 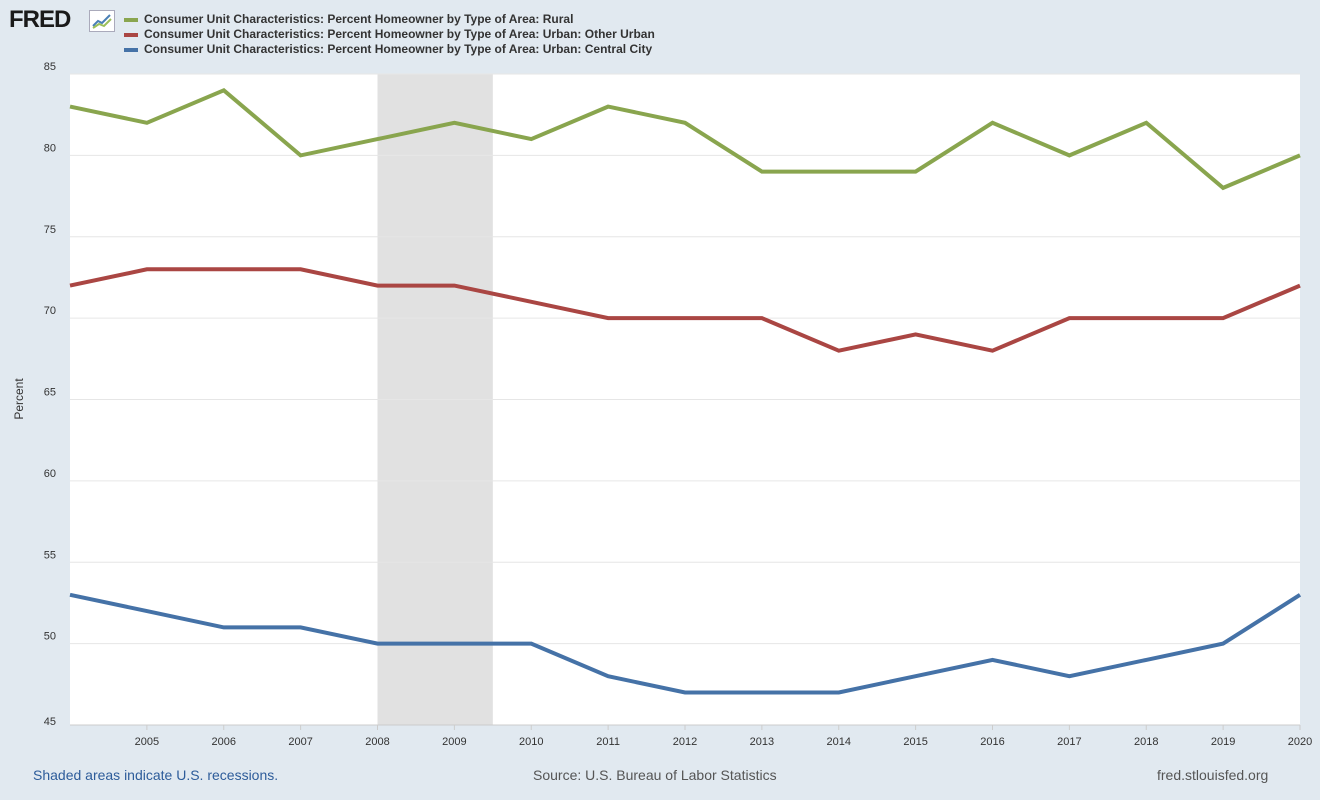 I want to click on source-note: Source: U.S. Bureau of Labor Statistics, so click(x=655, y=775).